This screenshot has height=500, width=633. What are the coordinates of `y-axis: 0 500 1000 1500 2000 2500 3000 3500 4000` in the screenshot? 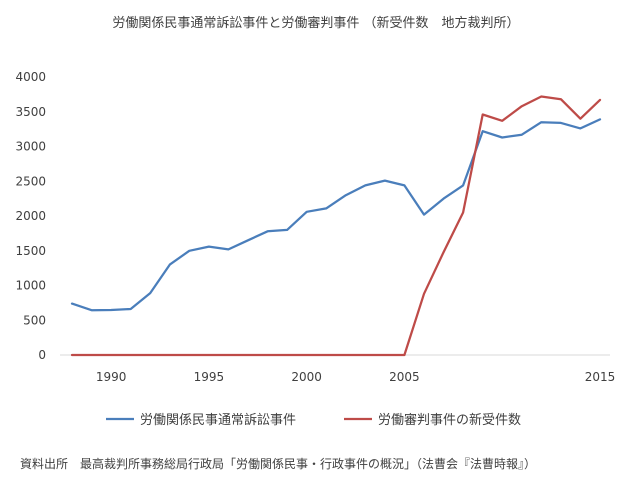 It's located at (30, 216).